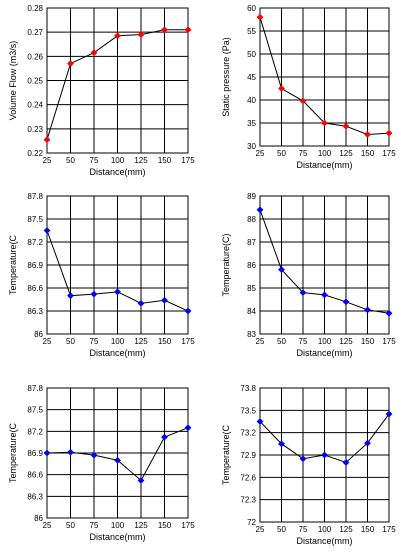 The height and width of the screenshot is (558, 402). I want to click on y-tick-label: 50, so click(251, 54).